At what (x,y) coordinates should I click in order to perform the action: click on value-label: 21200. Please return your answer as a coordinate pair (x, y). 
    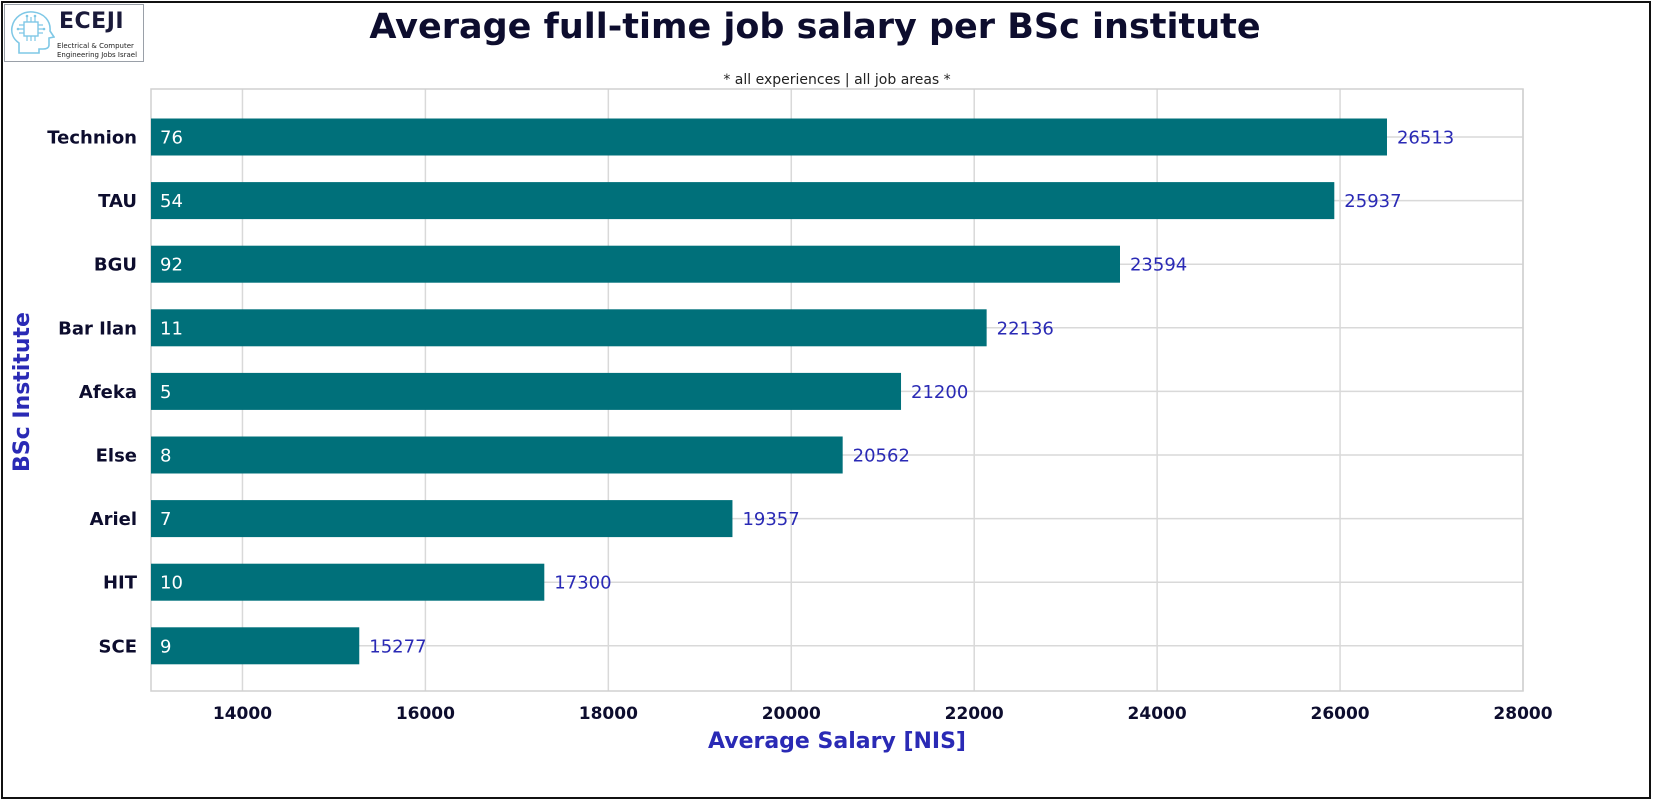
    Looking at the image, I should click on (939, 392).